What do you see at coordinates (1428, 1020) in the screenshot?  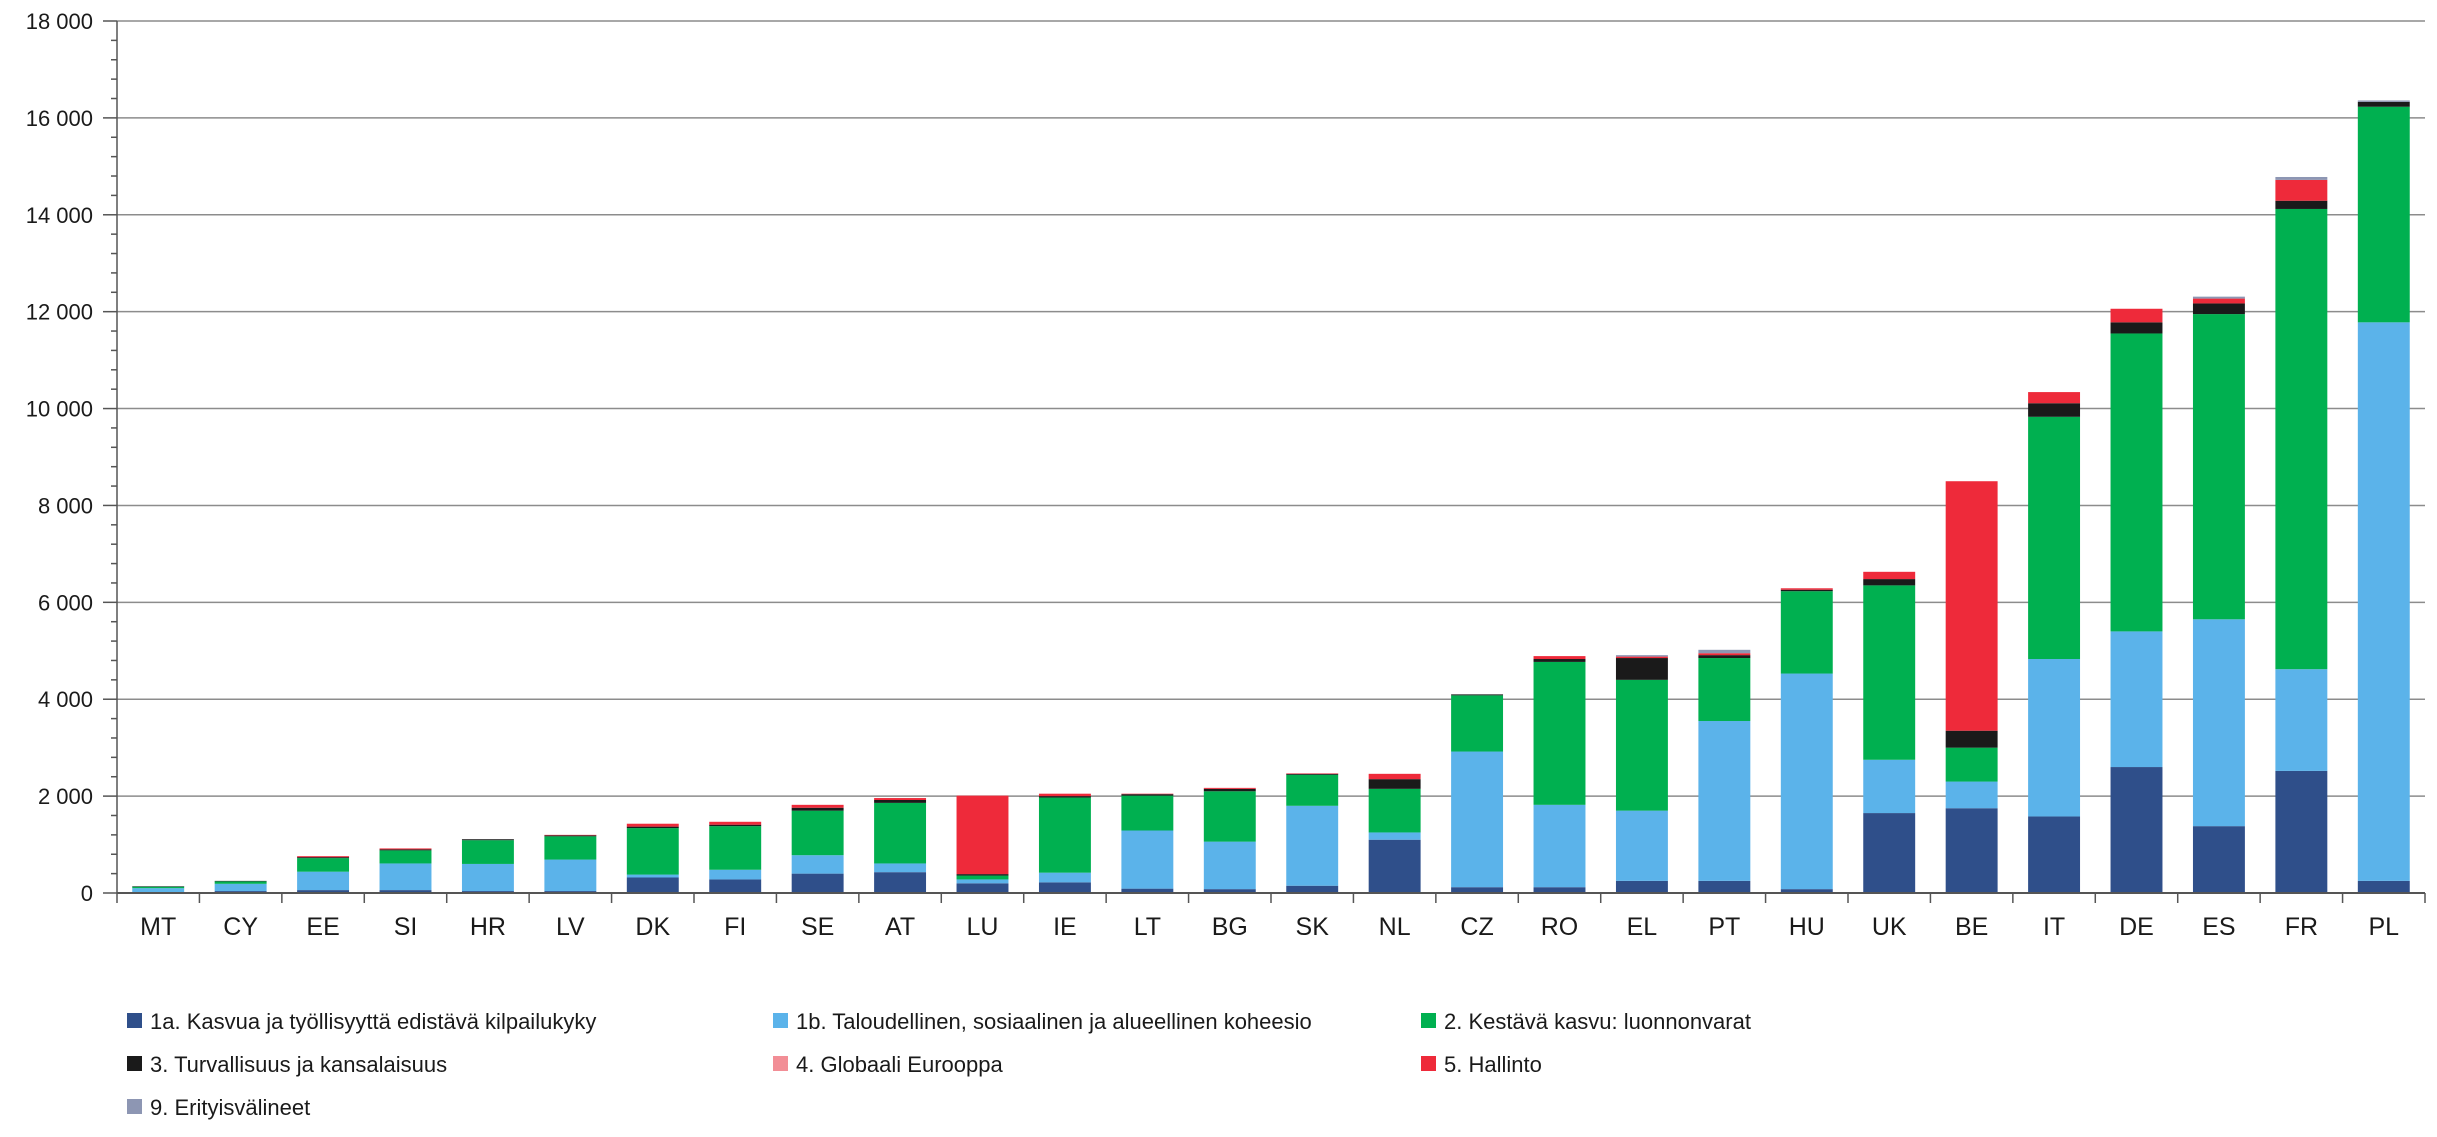 I see `legend-swatch` at bounding box center [1428, 1020].